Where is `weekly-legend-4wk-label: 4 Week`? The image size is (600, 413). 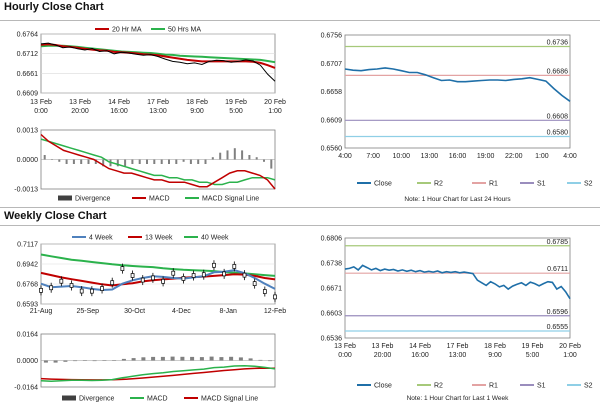 weekly-legend-4wk-label: 4 Week is located at coordinates (101, 238).